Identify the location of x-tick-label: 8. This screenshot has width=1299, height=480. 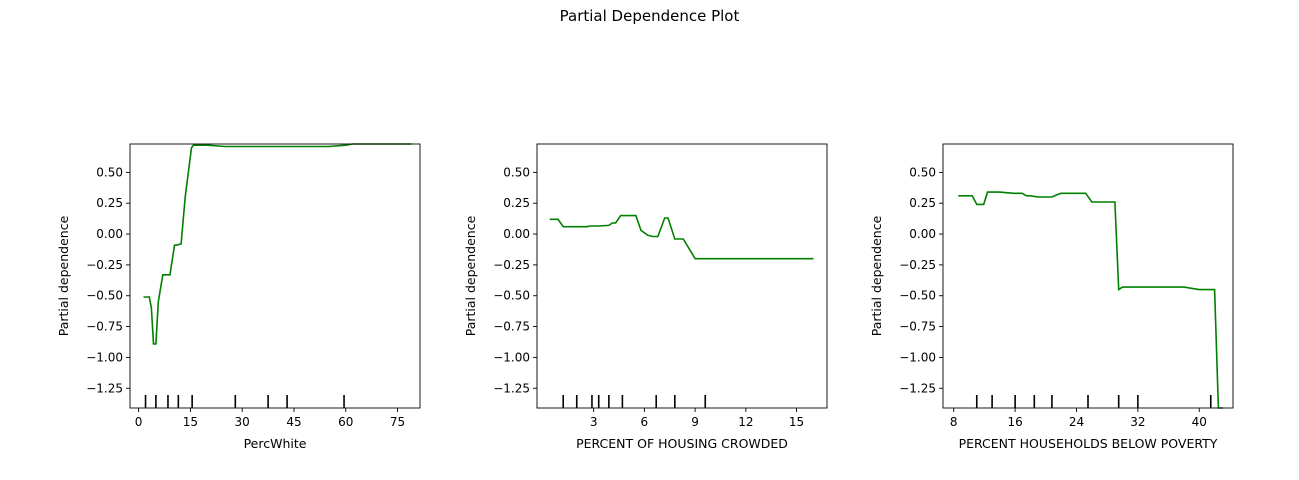
(954, 422).